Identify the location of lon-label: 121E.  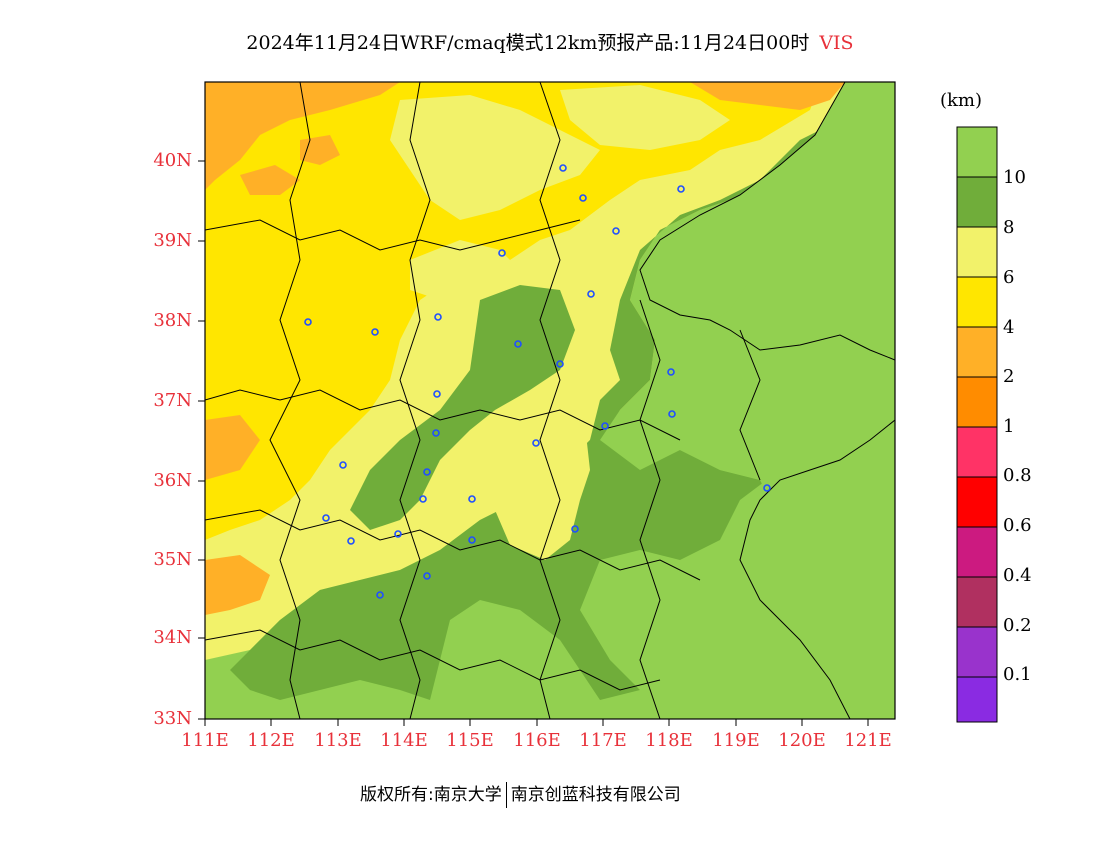
(868, 740).